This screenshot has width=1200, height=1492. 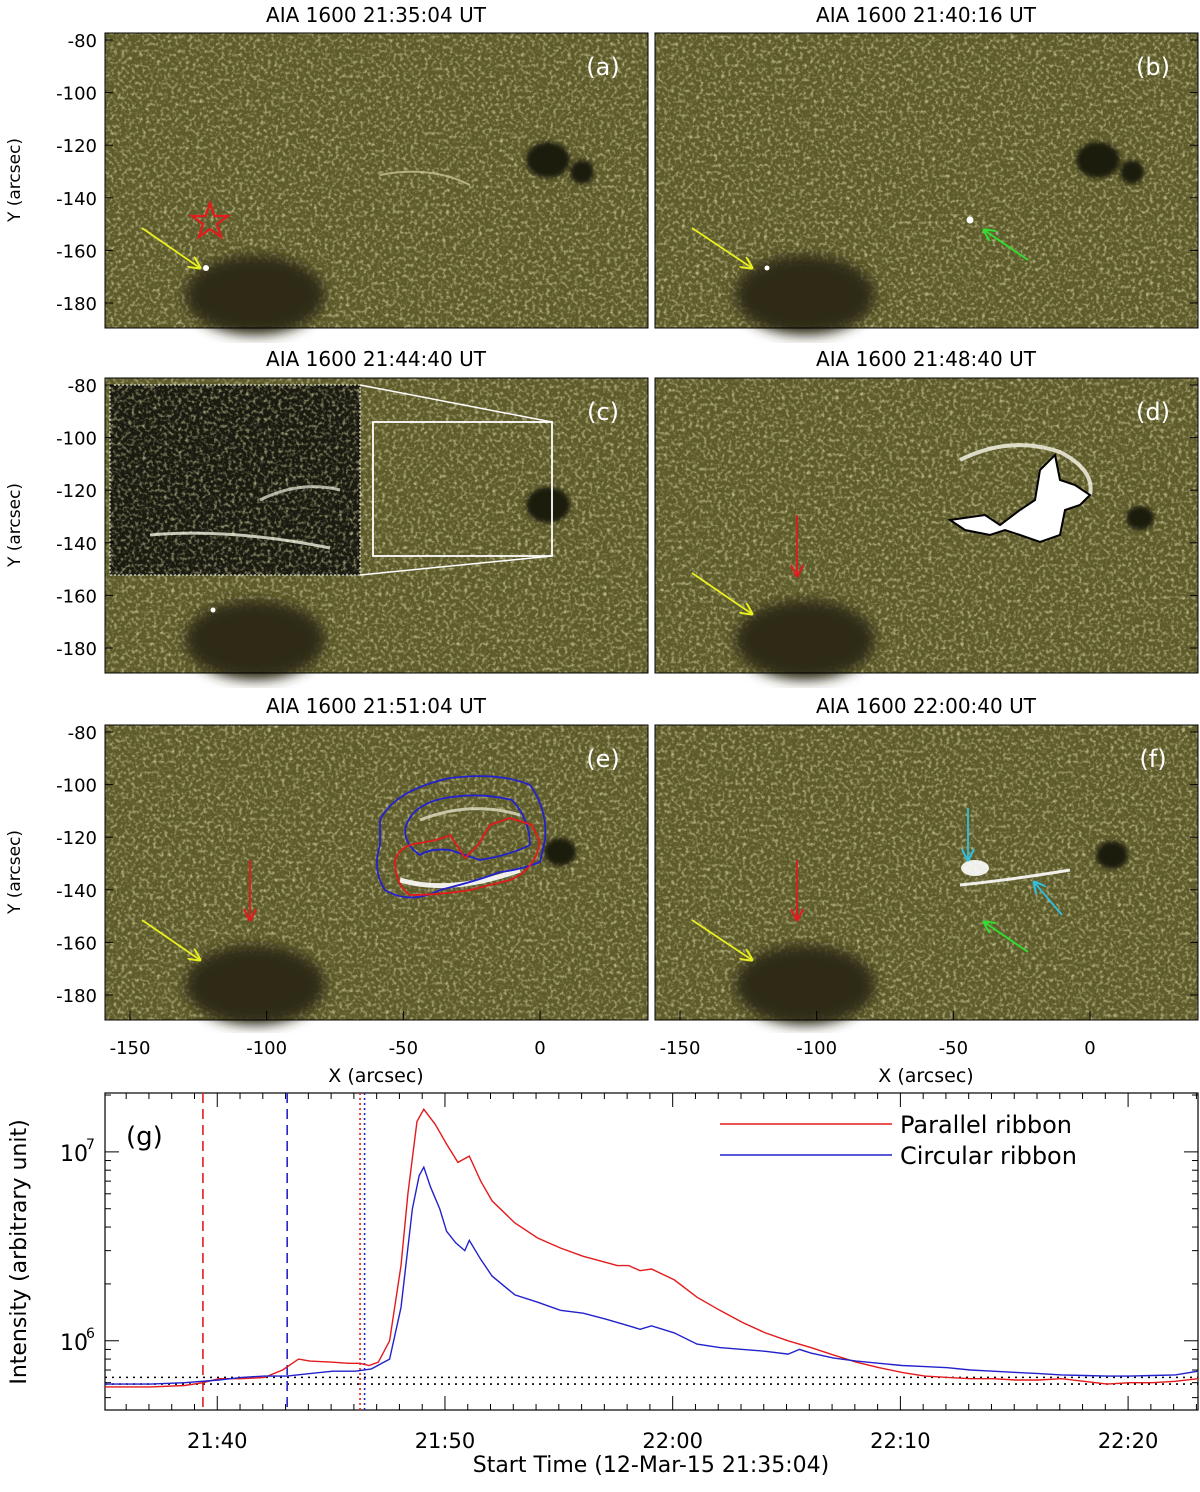 I want to click on circular-ribbon-line, so click(x=652, y=1275).